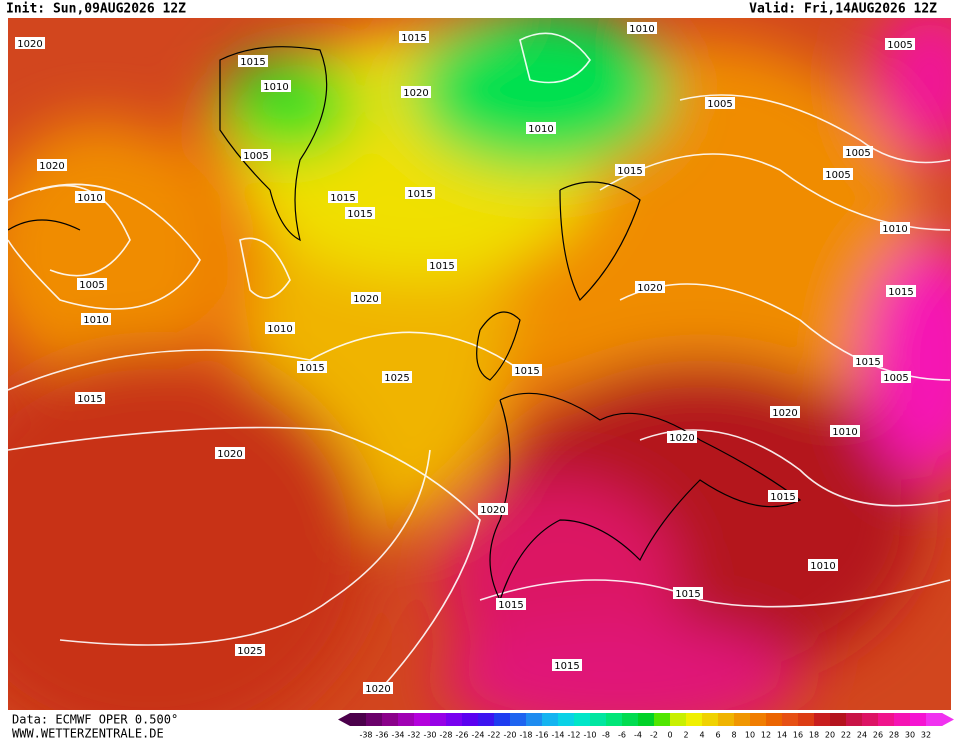 The width and height of the screenshot is (959, 745). Describe the element at coordinates (878, 735) in the screenshot. I see `colorbar-label: 26` at that location.